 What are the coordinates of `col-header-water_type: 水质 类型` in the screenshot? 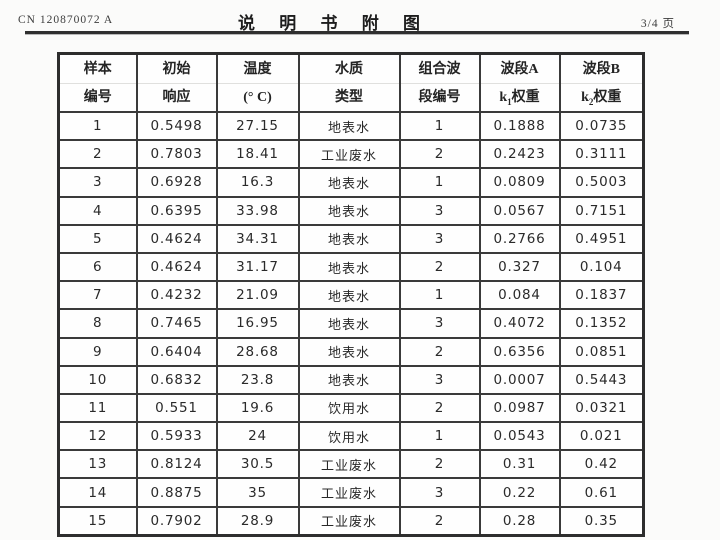 It's located at (349, 82).